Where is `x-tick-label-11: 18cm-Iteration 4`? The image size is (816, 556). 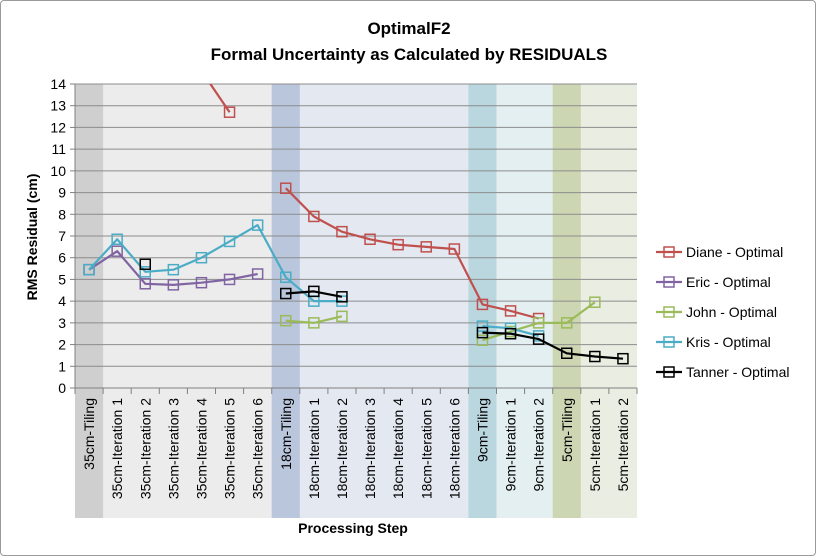
x-tick-label-11: 18cm-Iteration 4 is located at coordinates (398, 448).